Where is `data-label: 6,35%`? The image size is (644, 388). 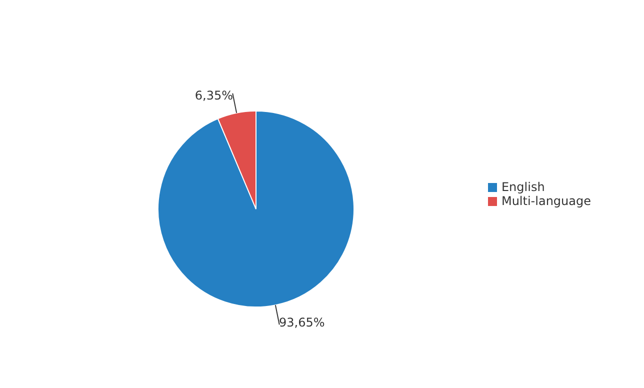
data-label: 6,35% is located at coordinates (214, 95).